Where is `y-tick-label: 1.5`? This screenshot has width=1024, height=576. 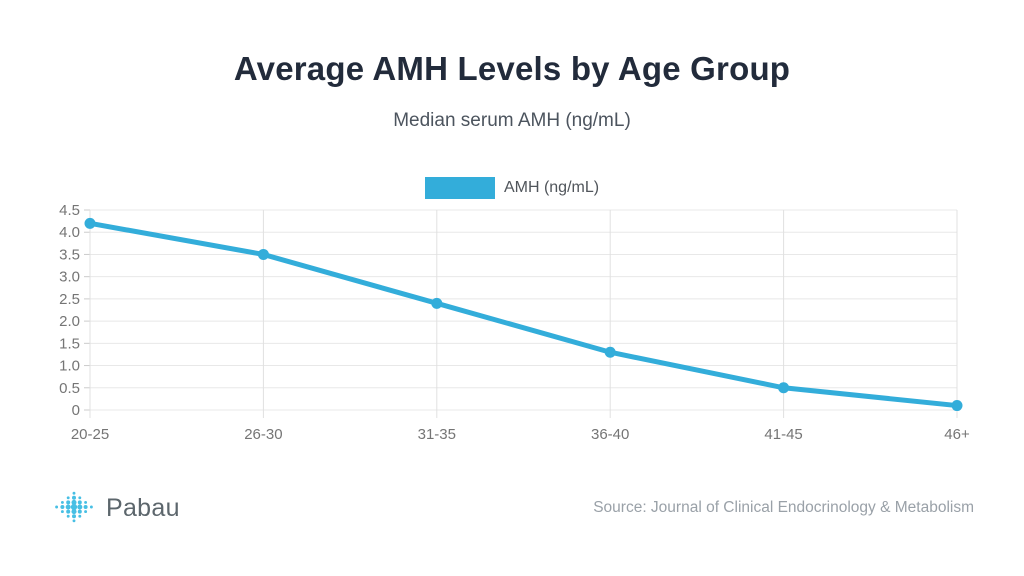 y-tick-label: 1.5 is located at coordinates (69, 343).